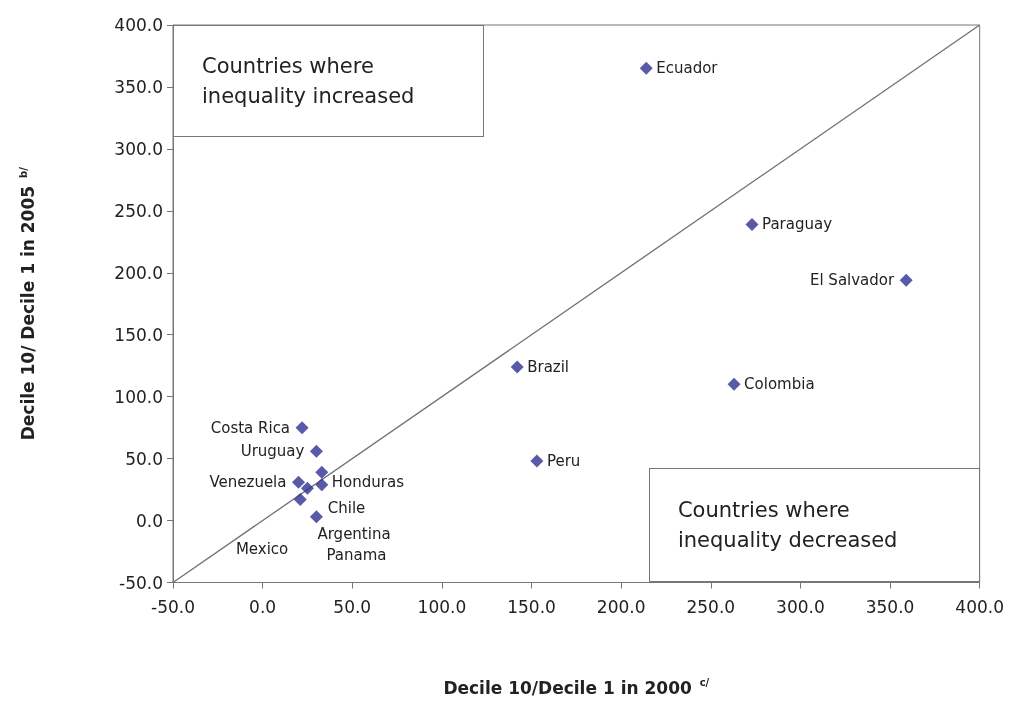 This screenshot has height=709, width=1015. What do you see at coordinates (563, 461) in the screenshot?
I see `annotation: Peru` at bounding box center [563, 461].